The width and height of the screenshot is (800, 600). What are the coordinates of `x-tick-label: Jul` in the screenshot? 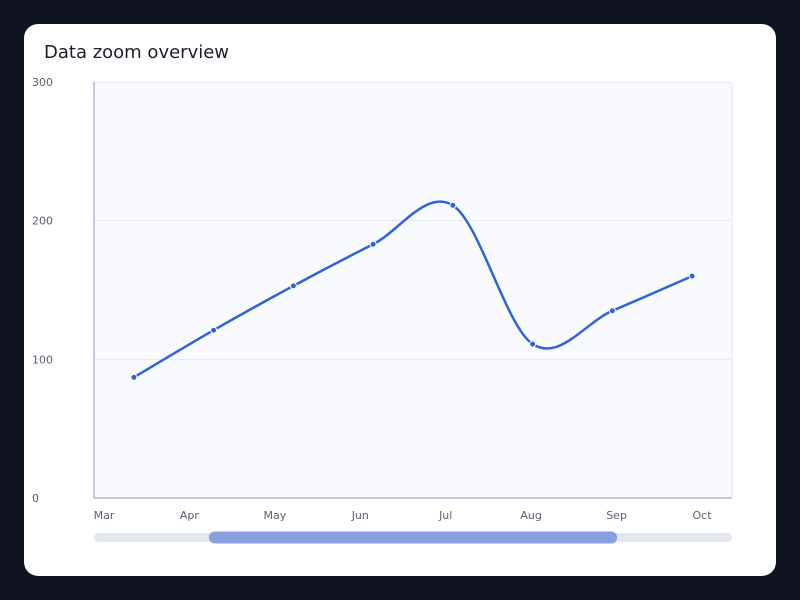 It's located at (445, 515).